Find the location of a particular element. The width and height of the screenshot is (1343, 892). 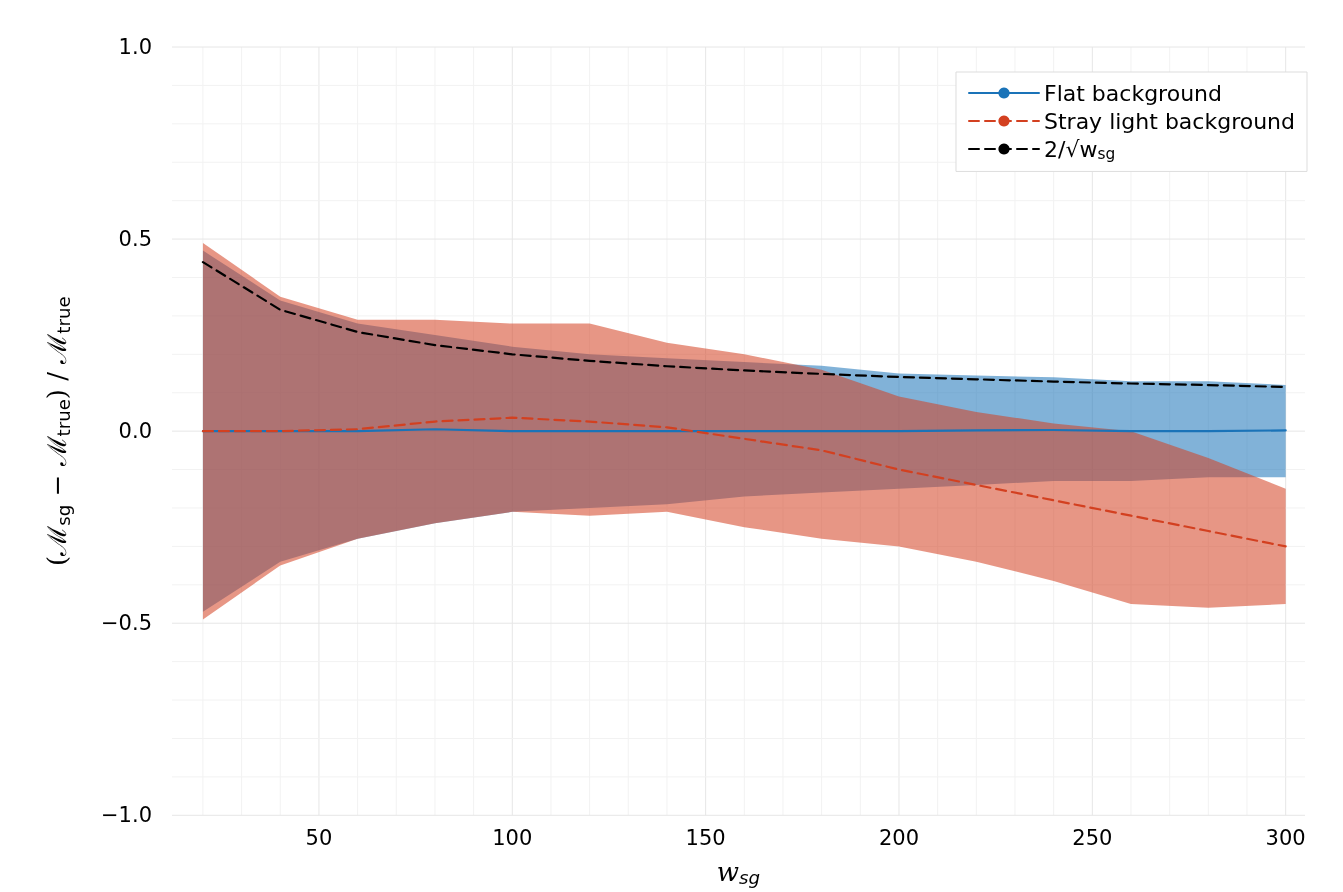

legend-label: Flat background is located at coordinates (1133, 93).